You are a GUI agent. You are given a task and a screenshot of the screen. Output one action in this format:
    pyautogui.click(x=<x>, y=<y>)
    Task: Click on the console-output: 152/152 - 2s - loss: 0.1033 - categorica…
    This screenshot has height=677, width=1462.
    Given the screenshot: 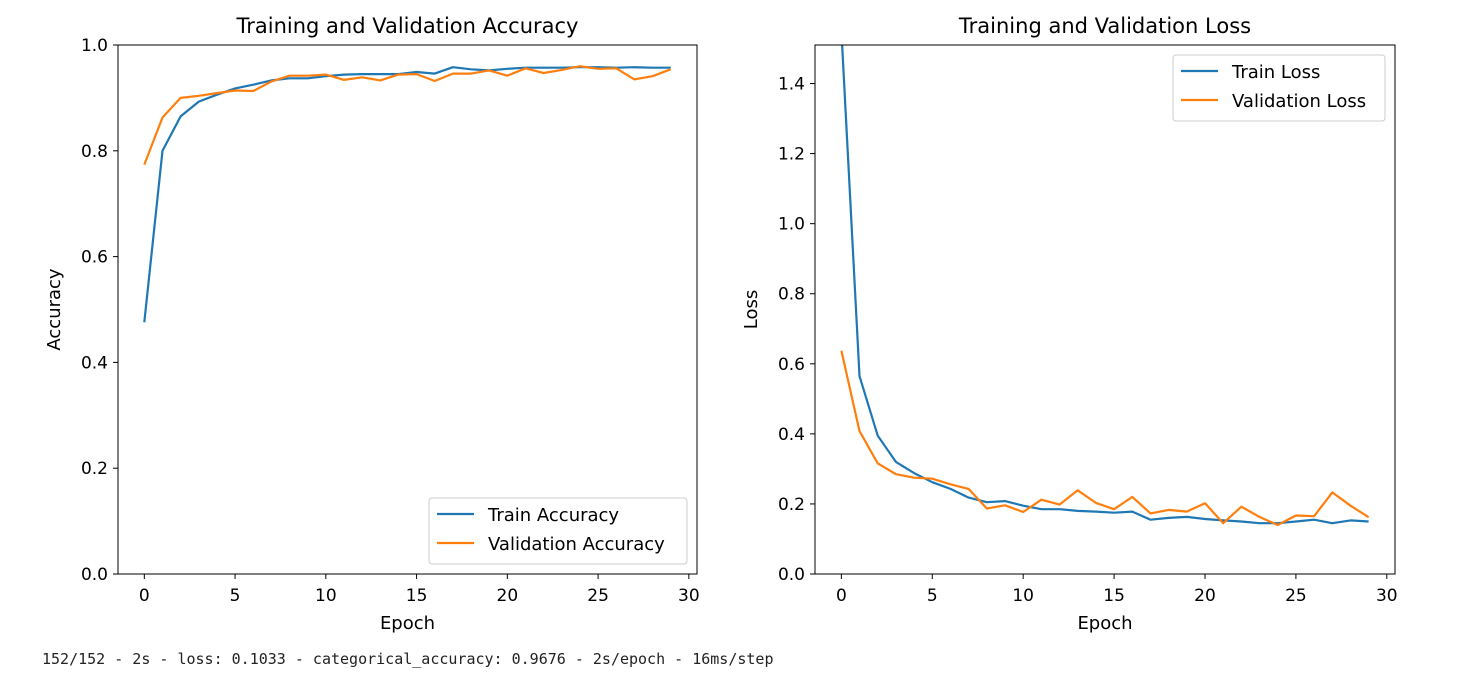 What is the action you would take?
    pyautogui.click(x=408, y=659)
    